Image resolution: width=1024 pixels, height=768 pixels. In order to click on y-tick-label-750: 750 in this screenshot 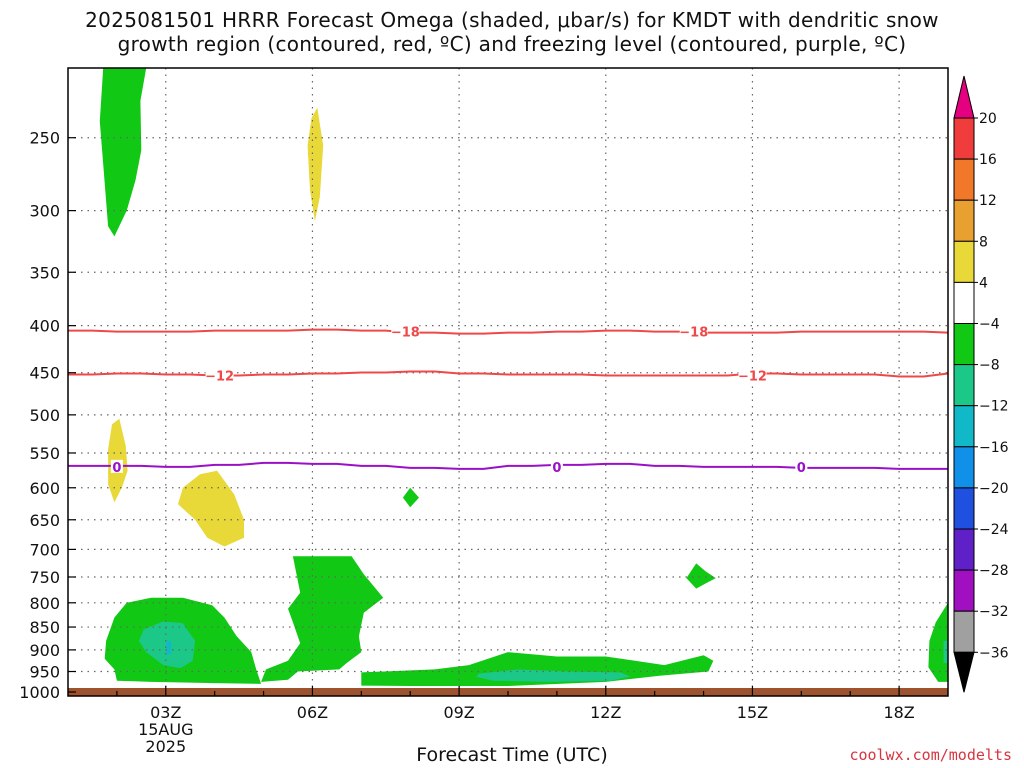, I will do `click(44, 577)`.